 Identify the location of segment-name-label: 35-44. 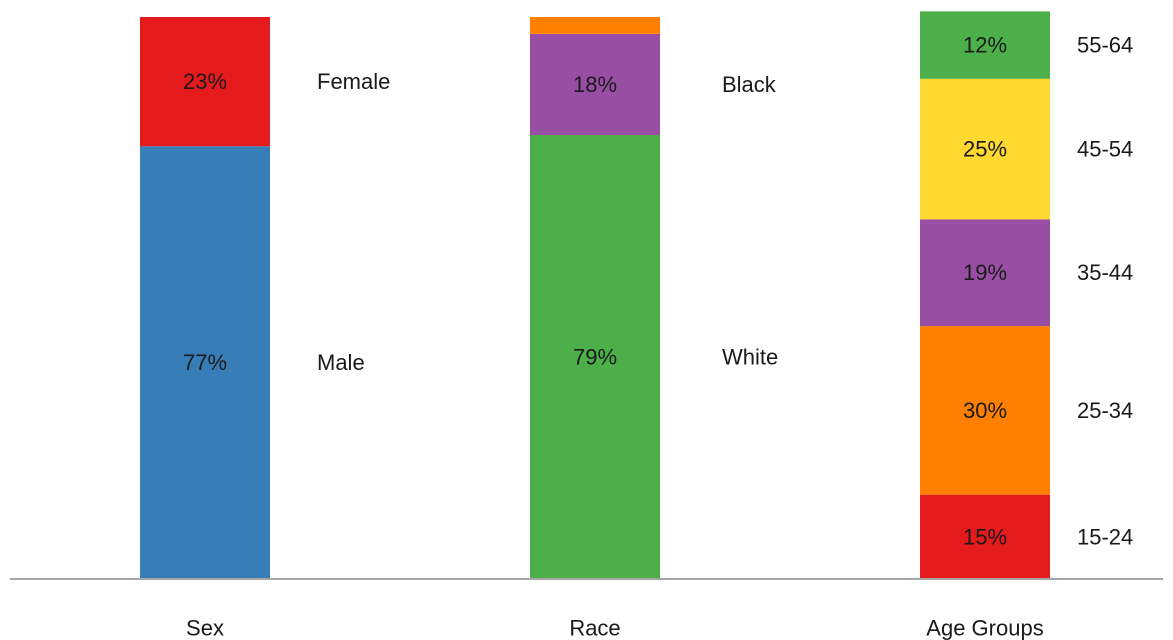
(1105, 272).